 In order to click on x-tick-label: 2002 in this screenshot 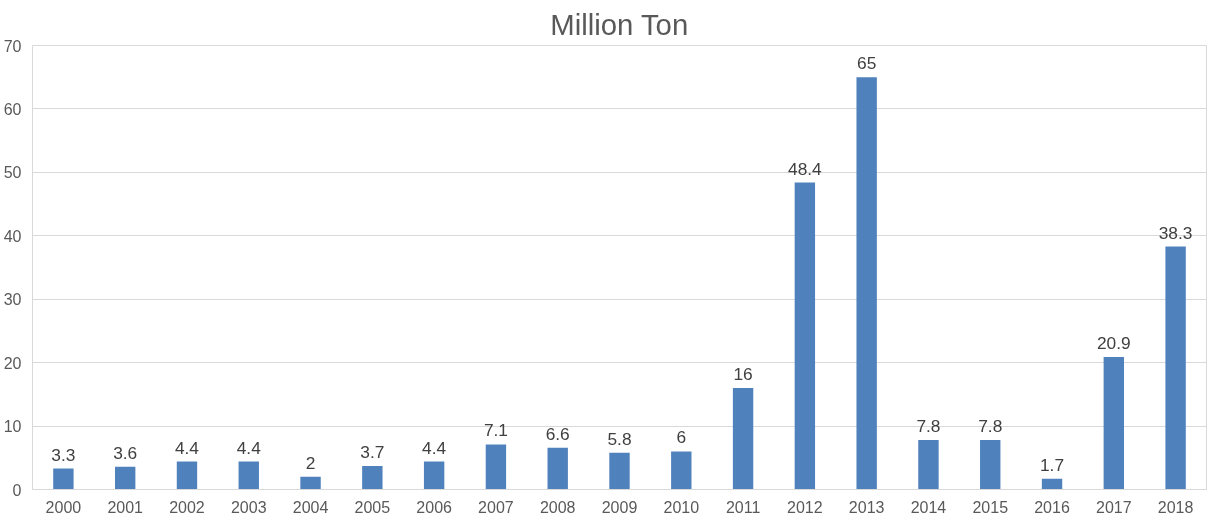, I will do `click(187, 507)`.